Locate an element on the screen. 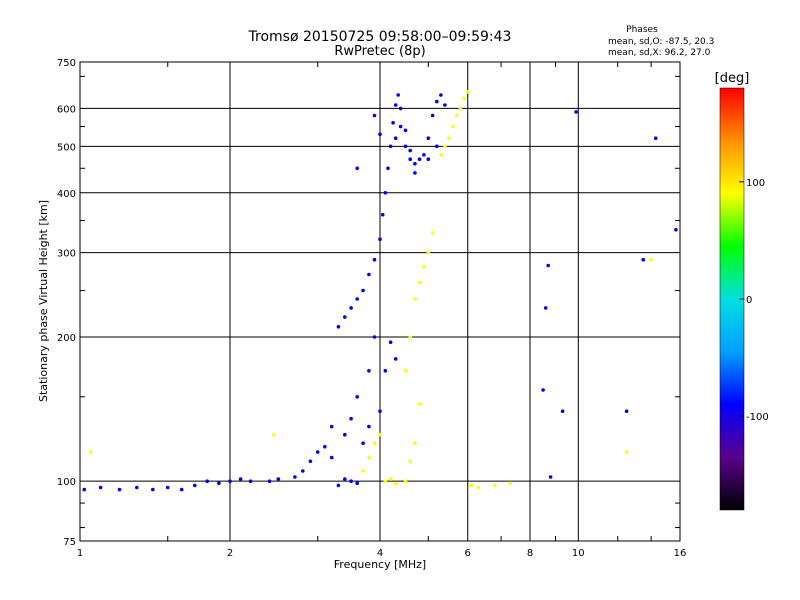 This screenshot has width=800, height=600. y-tick-label: 300 is located at coordinates (66, 254).